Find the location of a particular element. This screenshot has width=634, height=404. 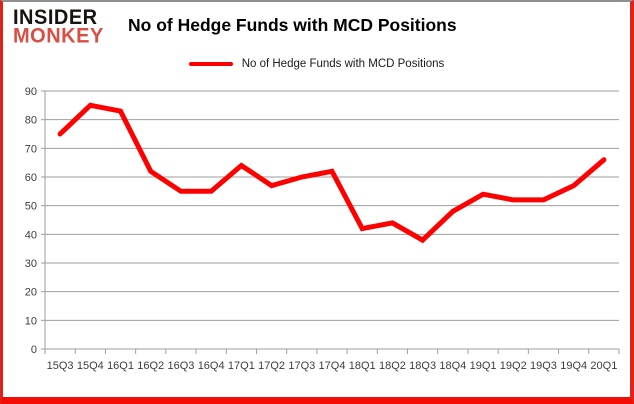

x-tick-label: 16Q2 is located at coordinates (150, 366).